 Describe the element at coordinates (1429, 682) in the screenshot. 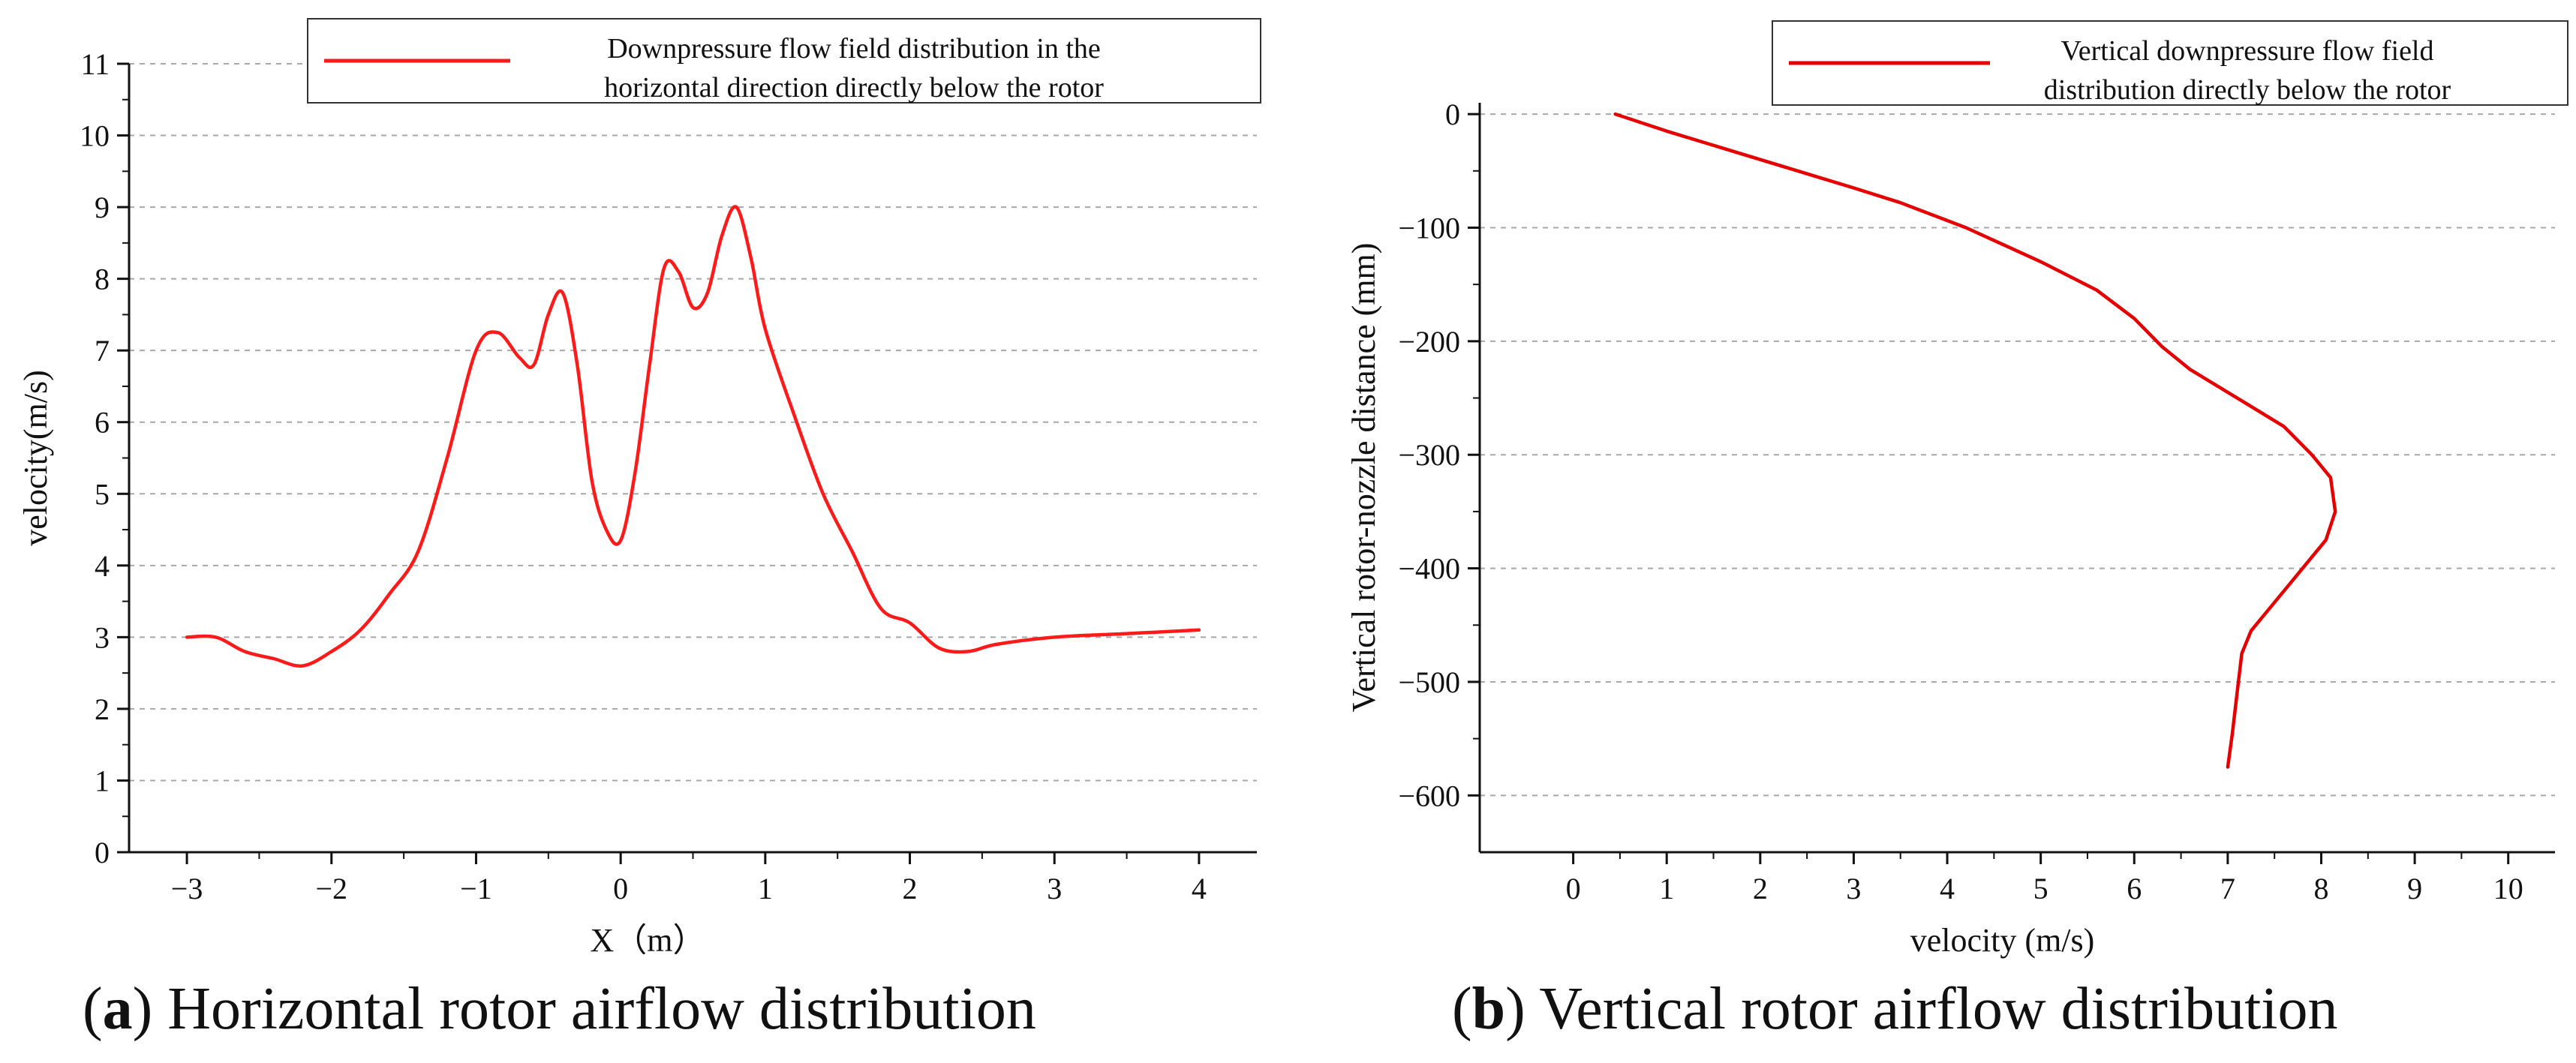

I see `panel-b-y-tick-label: −500` at that location.